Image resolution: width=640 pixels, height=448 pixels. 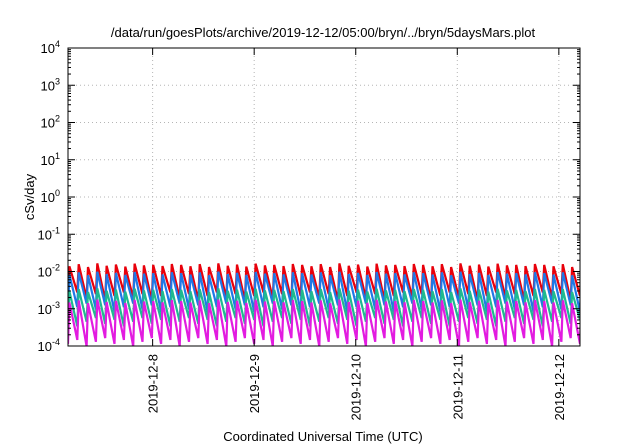 I want to click on series-group, so click(x=324, y=304).